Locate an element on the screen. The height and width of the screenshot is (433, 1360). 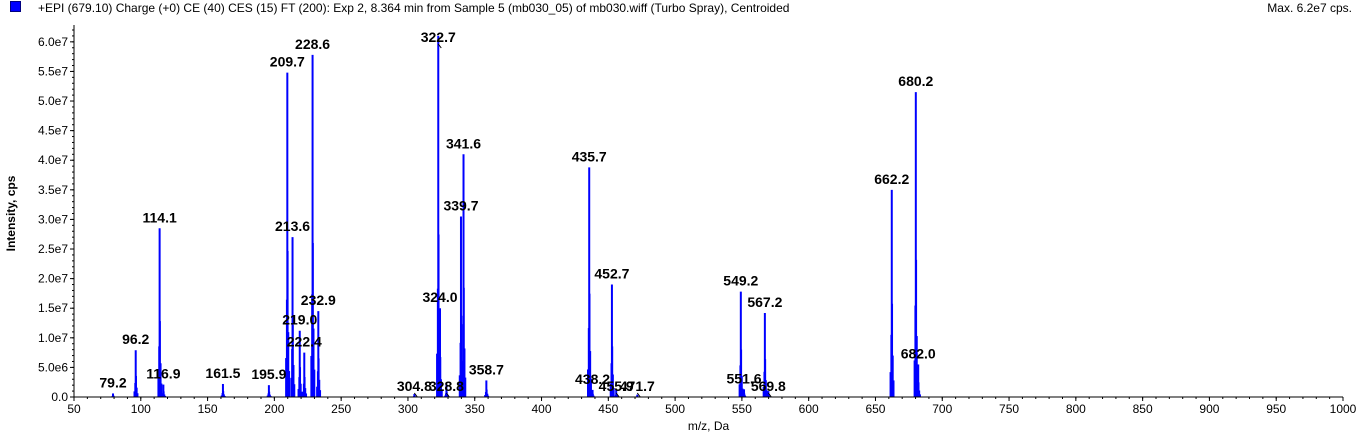
peak-label: 680.2 is located at coordinates (915, 81).